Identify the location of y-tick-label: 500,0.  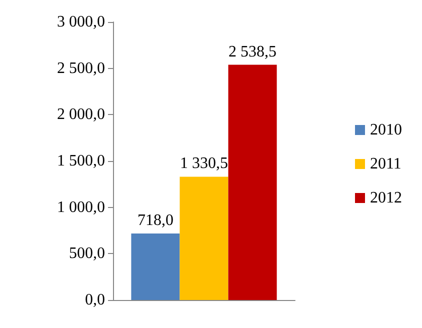
(87, 253).